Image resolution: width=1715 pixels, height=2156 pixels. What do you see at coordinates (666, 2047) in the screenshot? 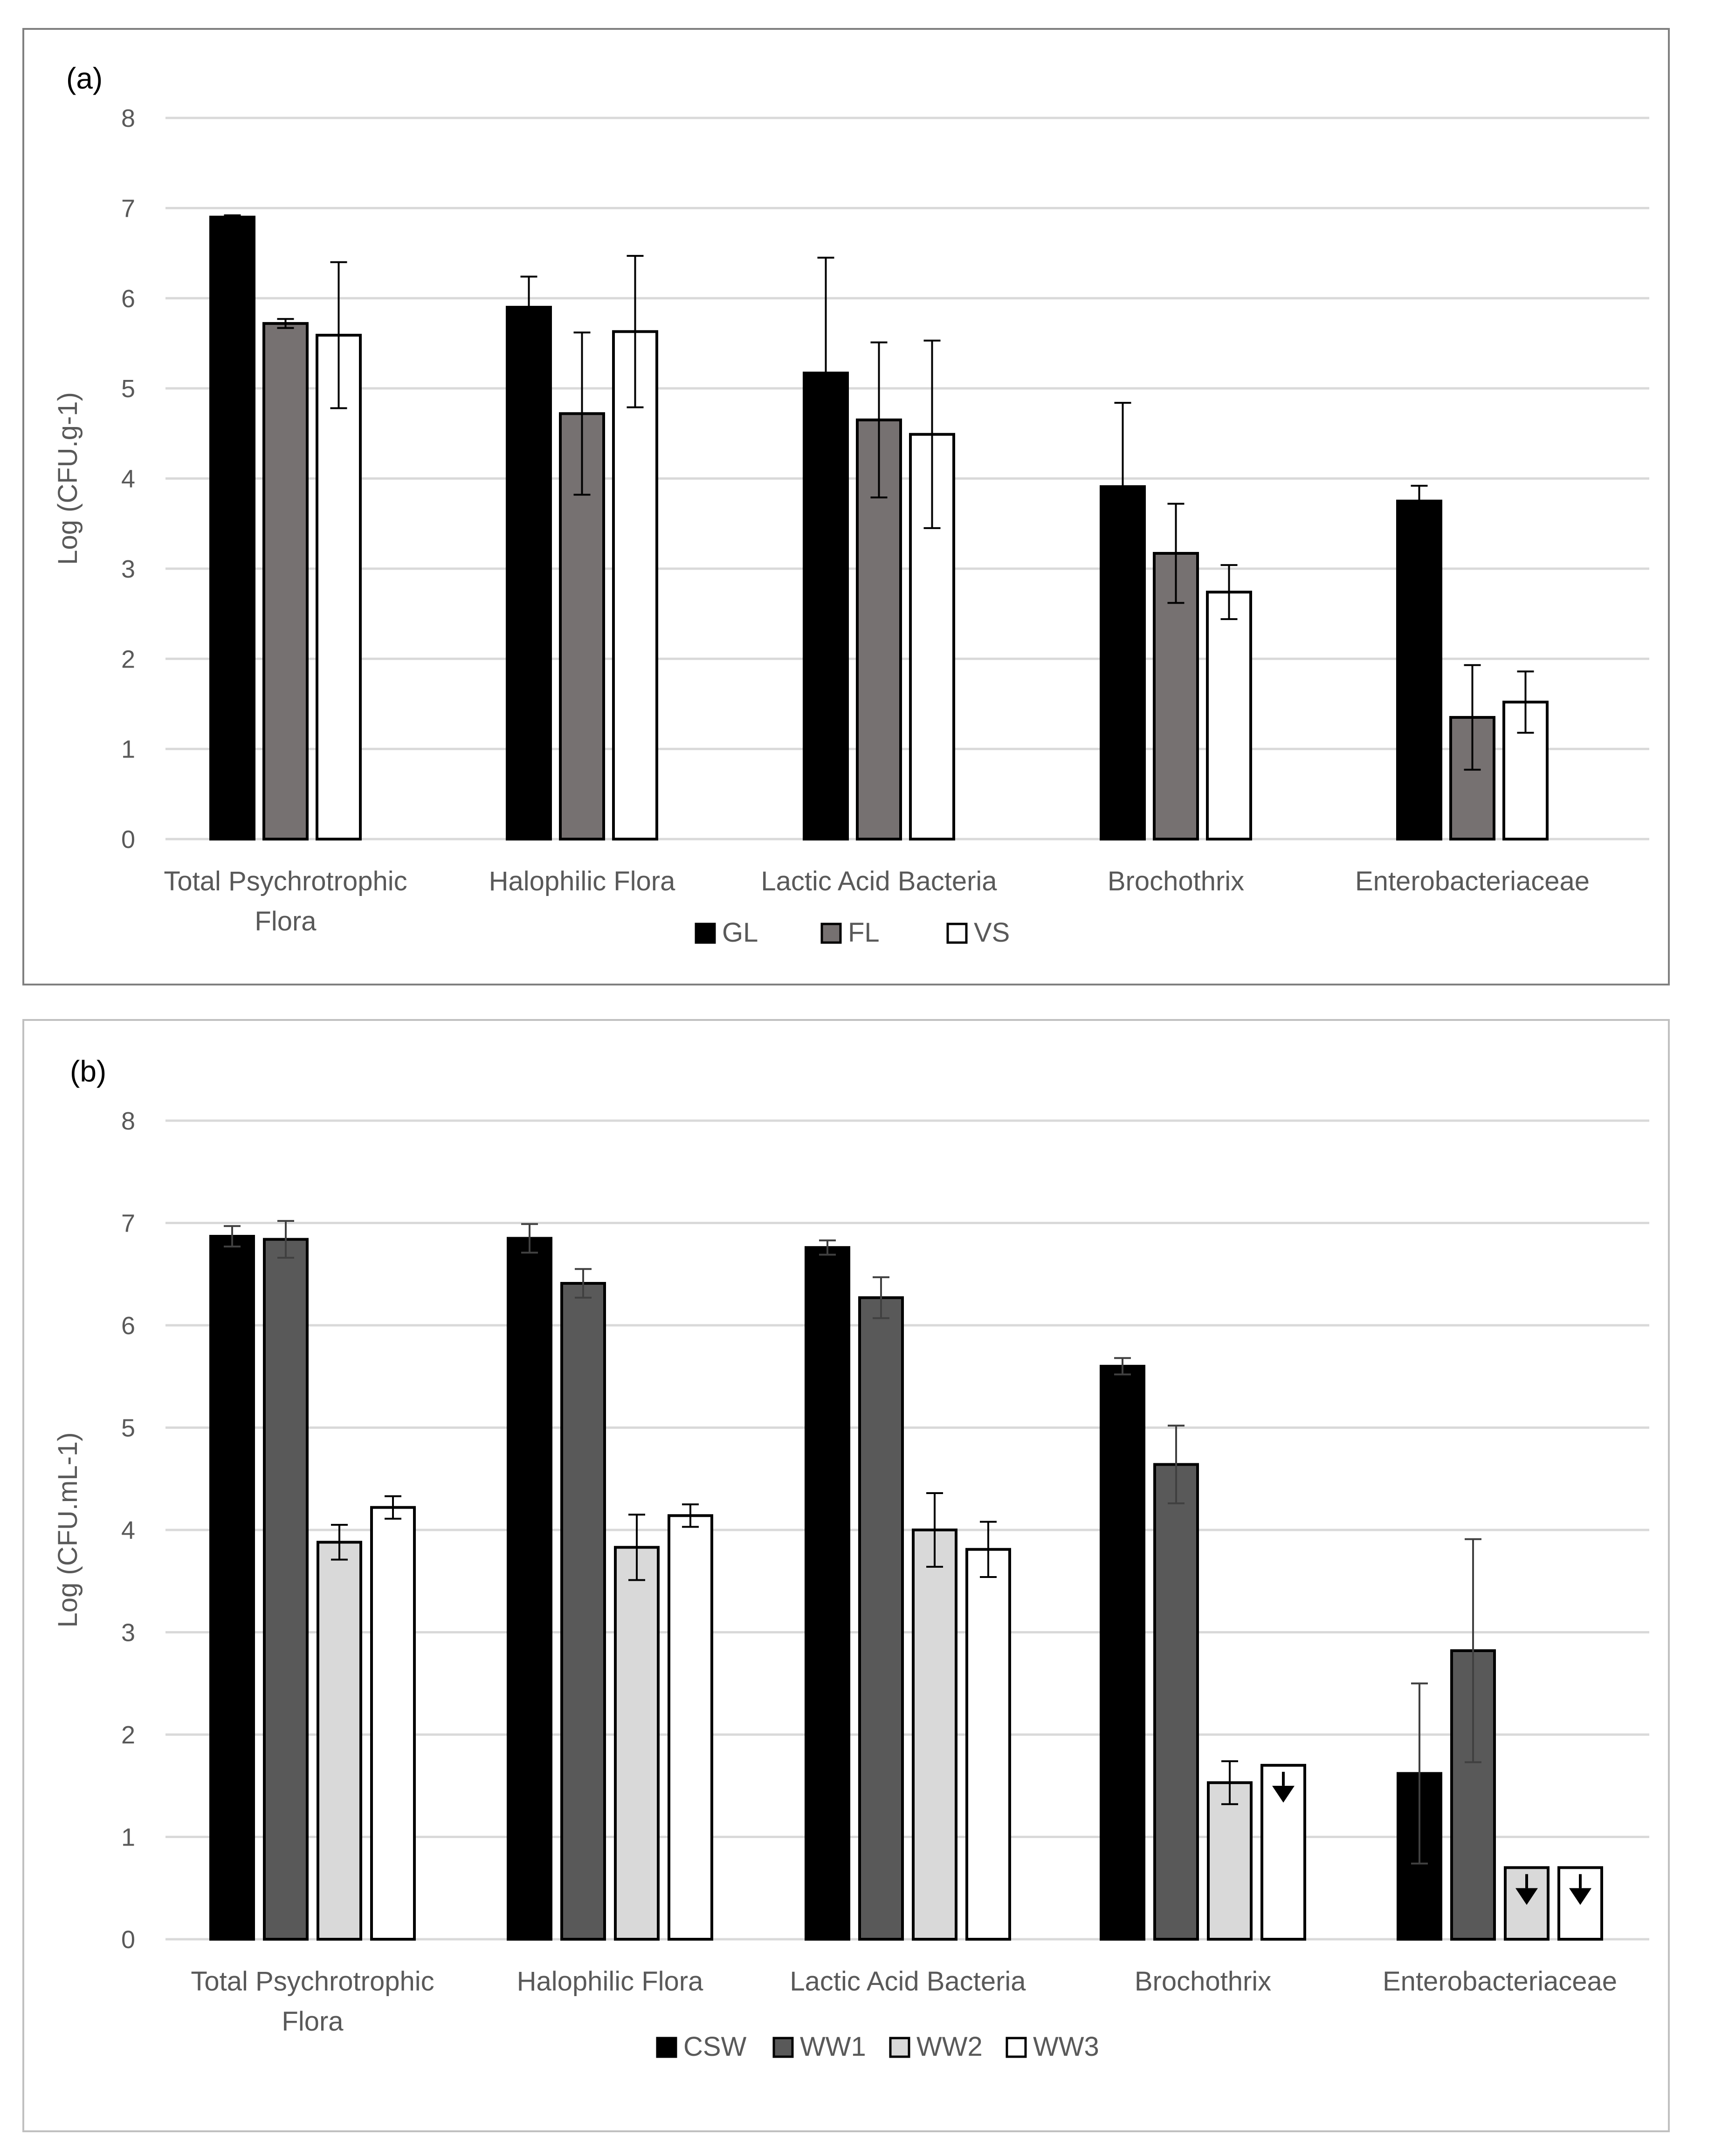
I see `legend-swatch-csw` at bounding box center [666, 2047].